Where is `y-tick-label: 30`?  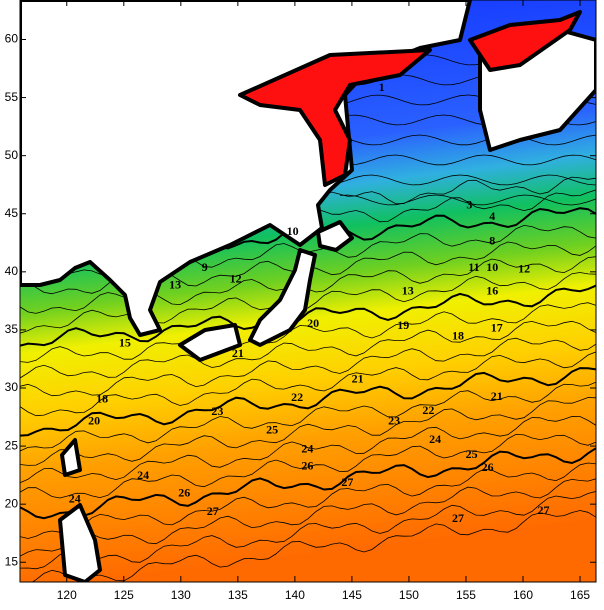
y-tick-label: 30 is located at coordinates (12, 387).